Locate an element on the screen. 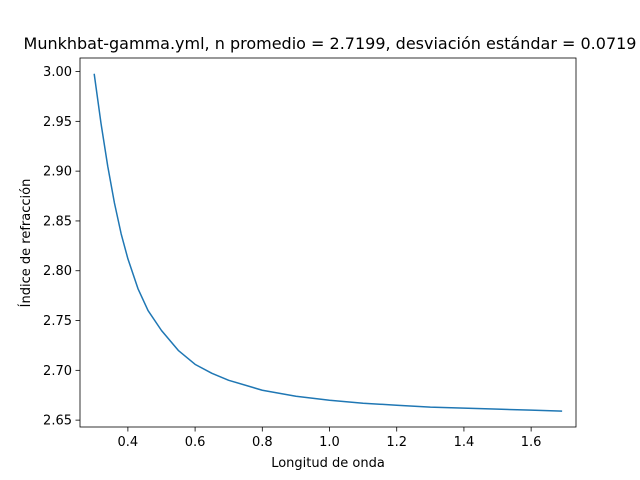 Image resolution: width=640 pixels, height=480 pixels. x-tick-label: 0.6 is located at coordinates (195, 442).